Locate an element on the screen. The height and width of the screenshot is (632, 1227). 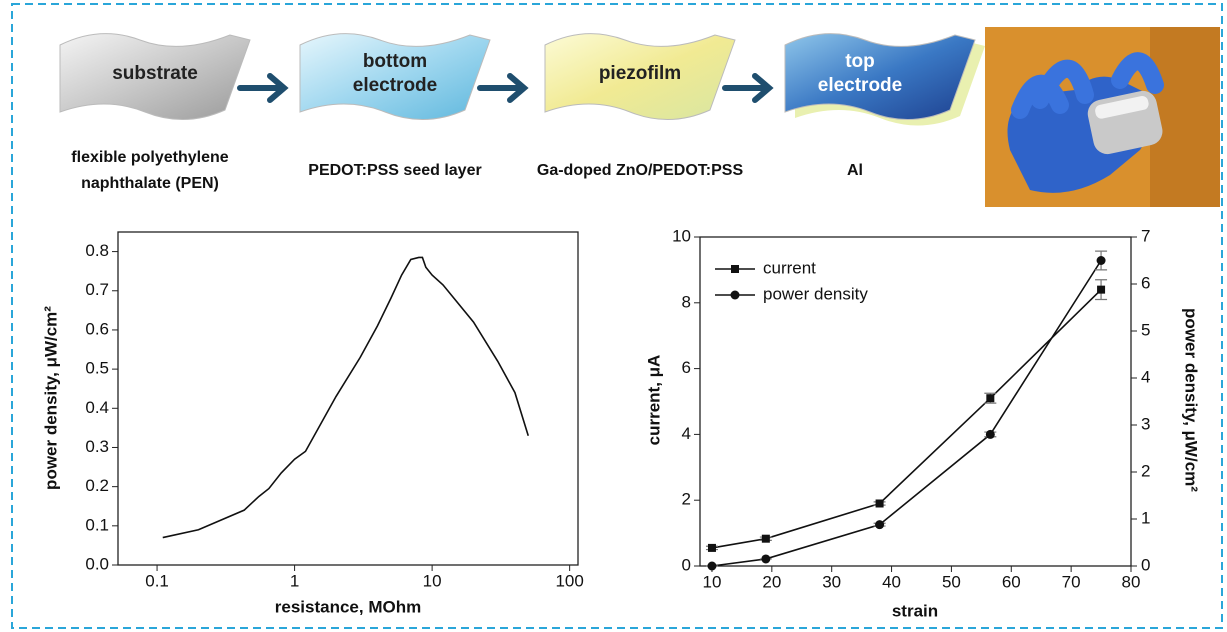
y-tick-label: 2 is located at coordinates (686, 499).